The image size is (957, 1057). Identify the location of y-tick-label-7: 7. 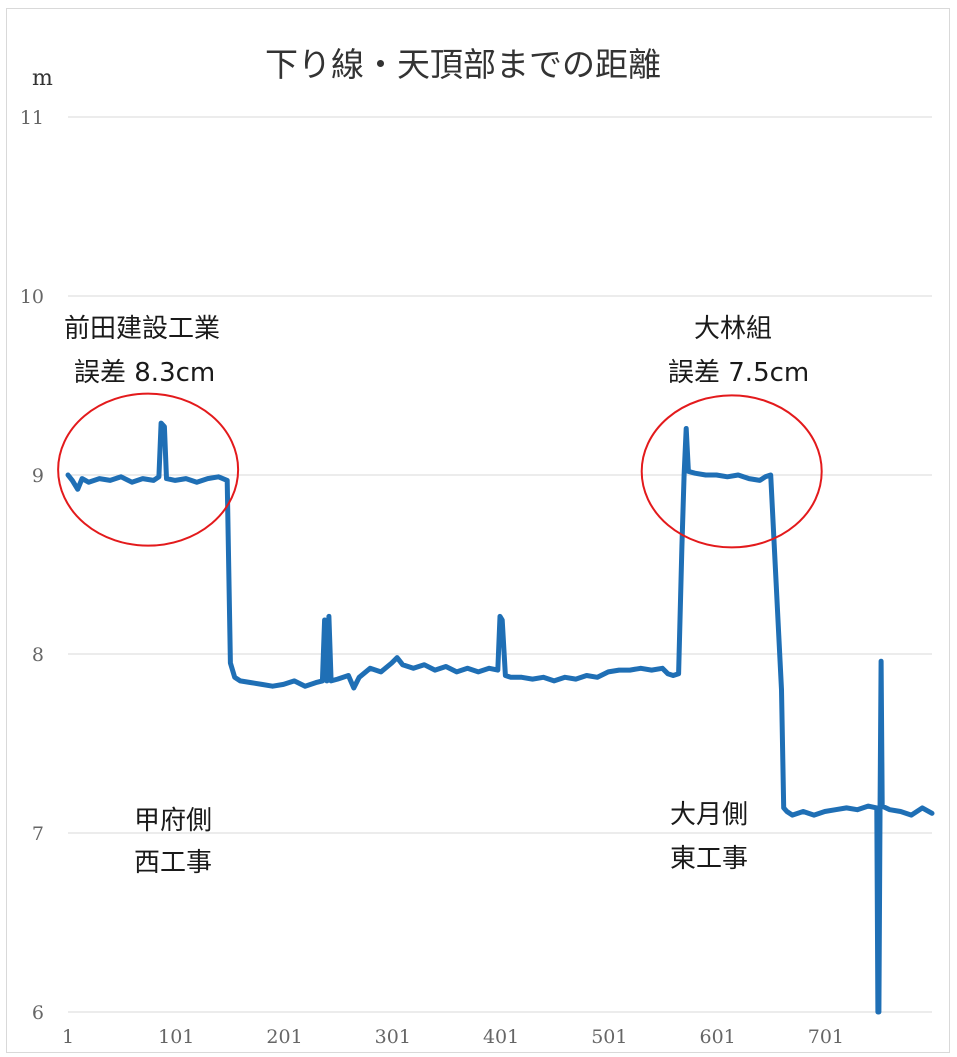
(38, 834).